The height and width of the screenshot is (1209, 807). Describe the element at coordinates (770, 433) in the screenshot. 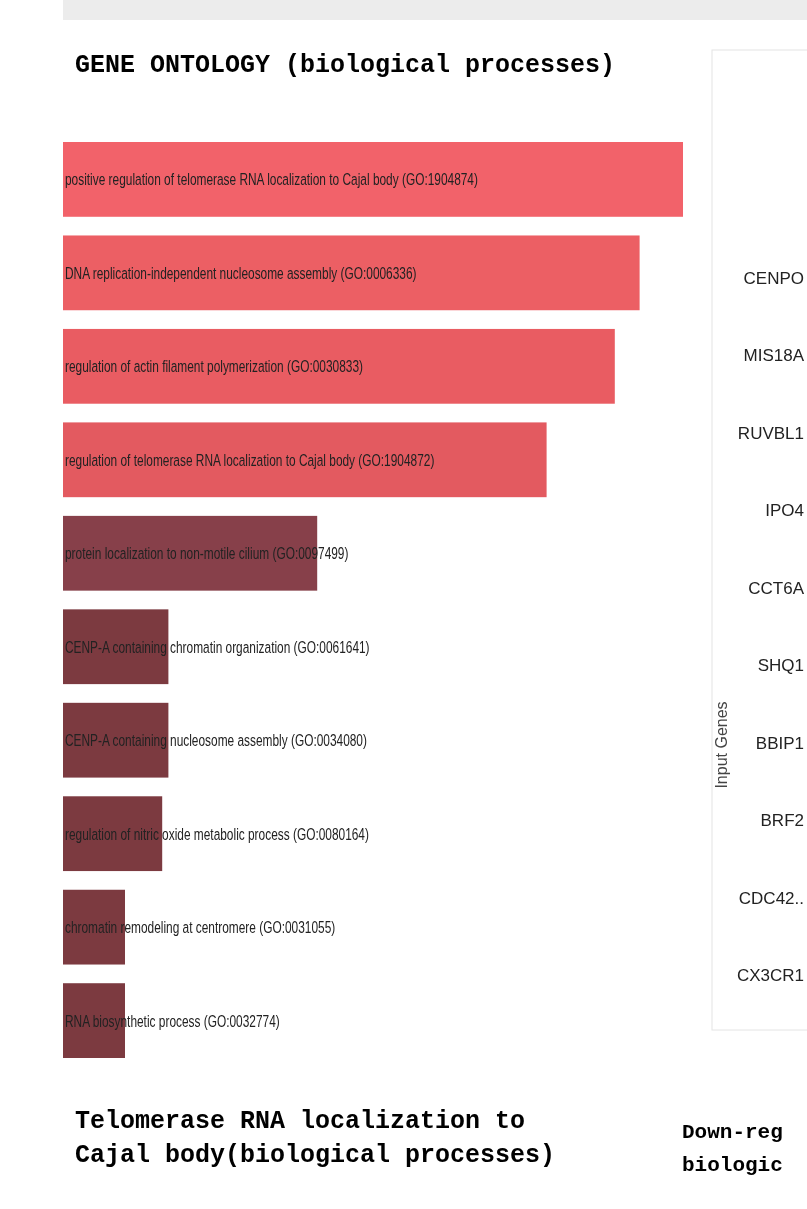

I see `category-label: RUVBL1` at that location.